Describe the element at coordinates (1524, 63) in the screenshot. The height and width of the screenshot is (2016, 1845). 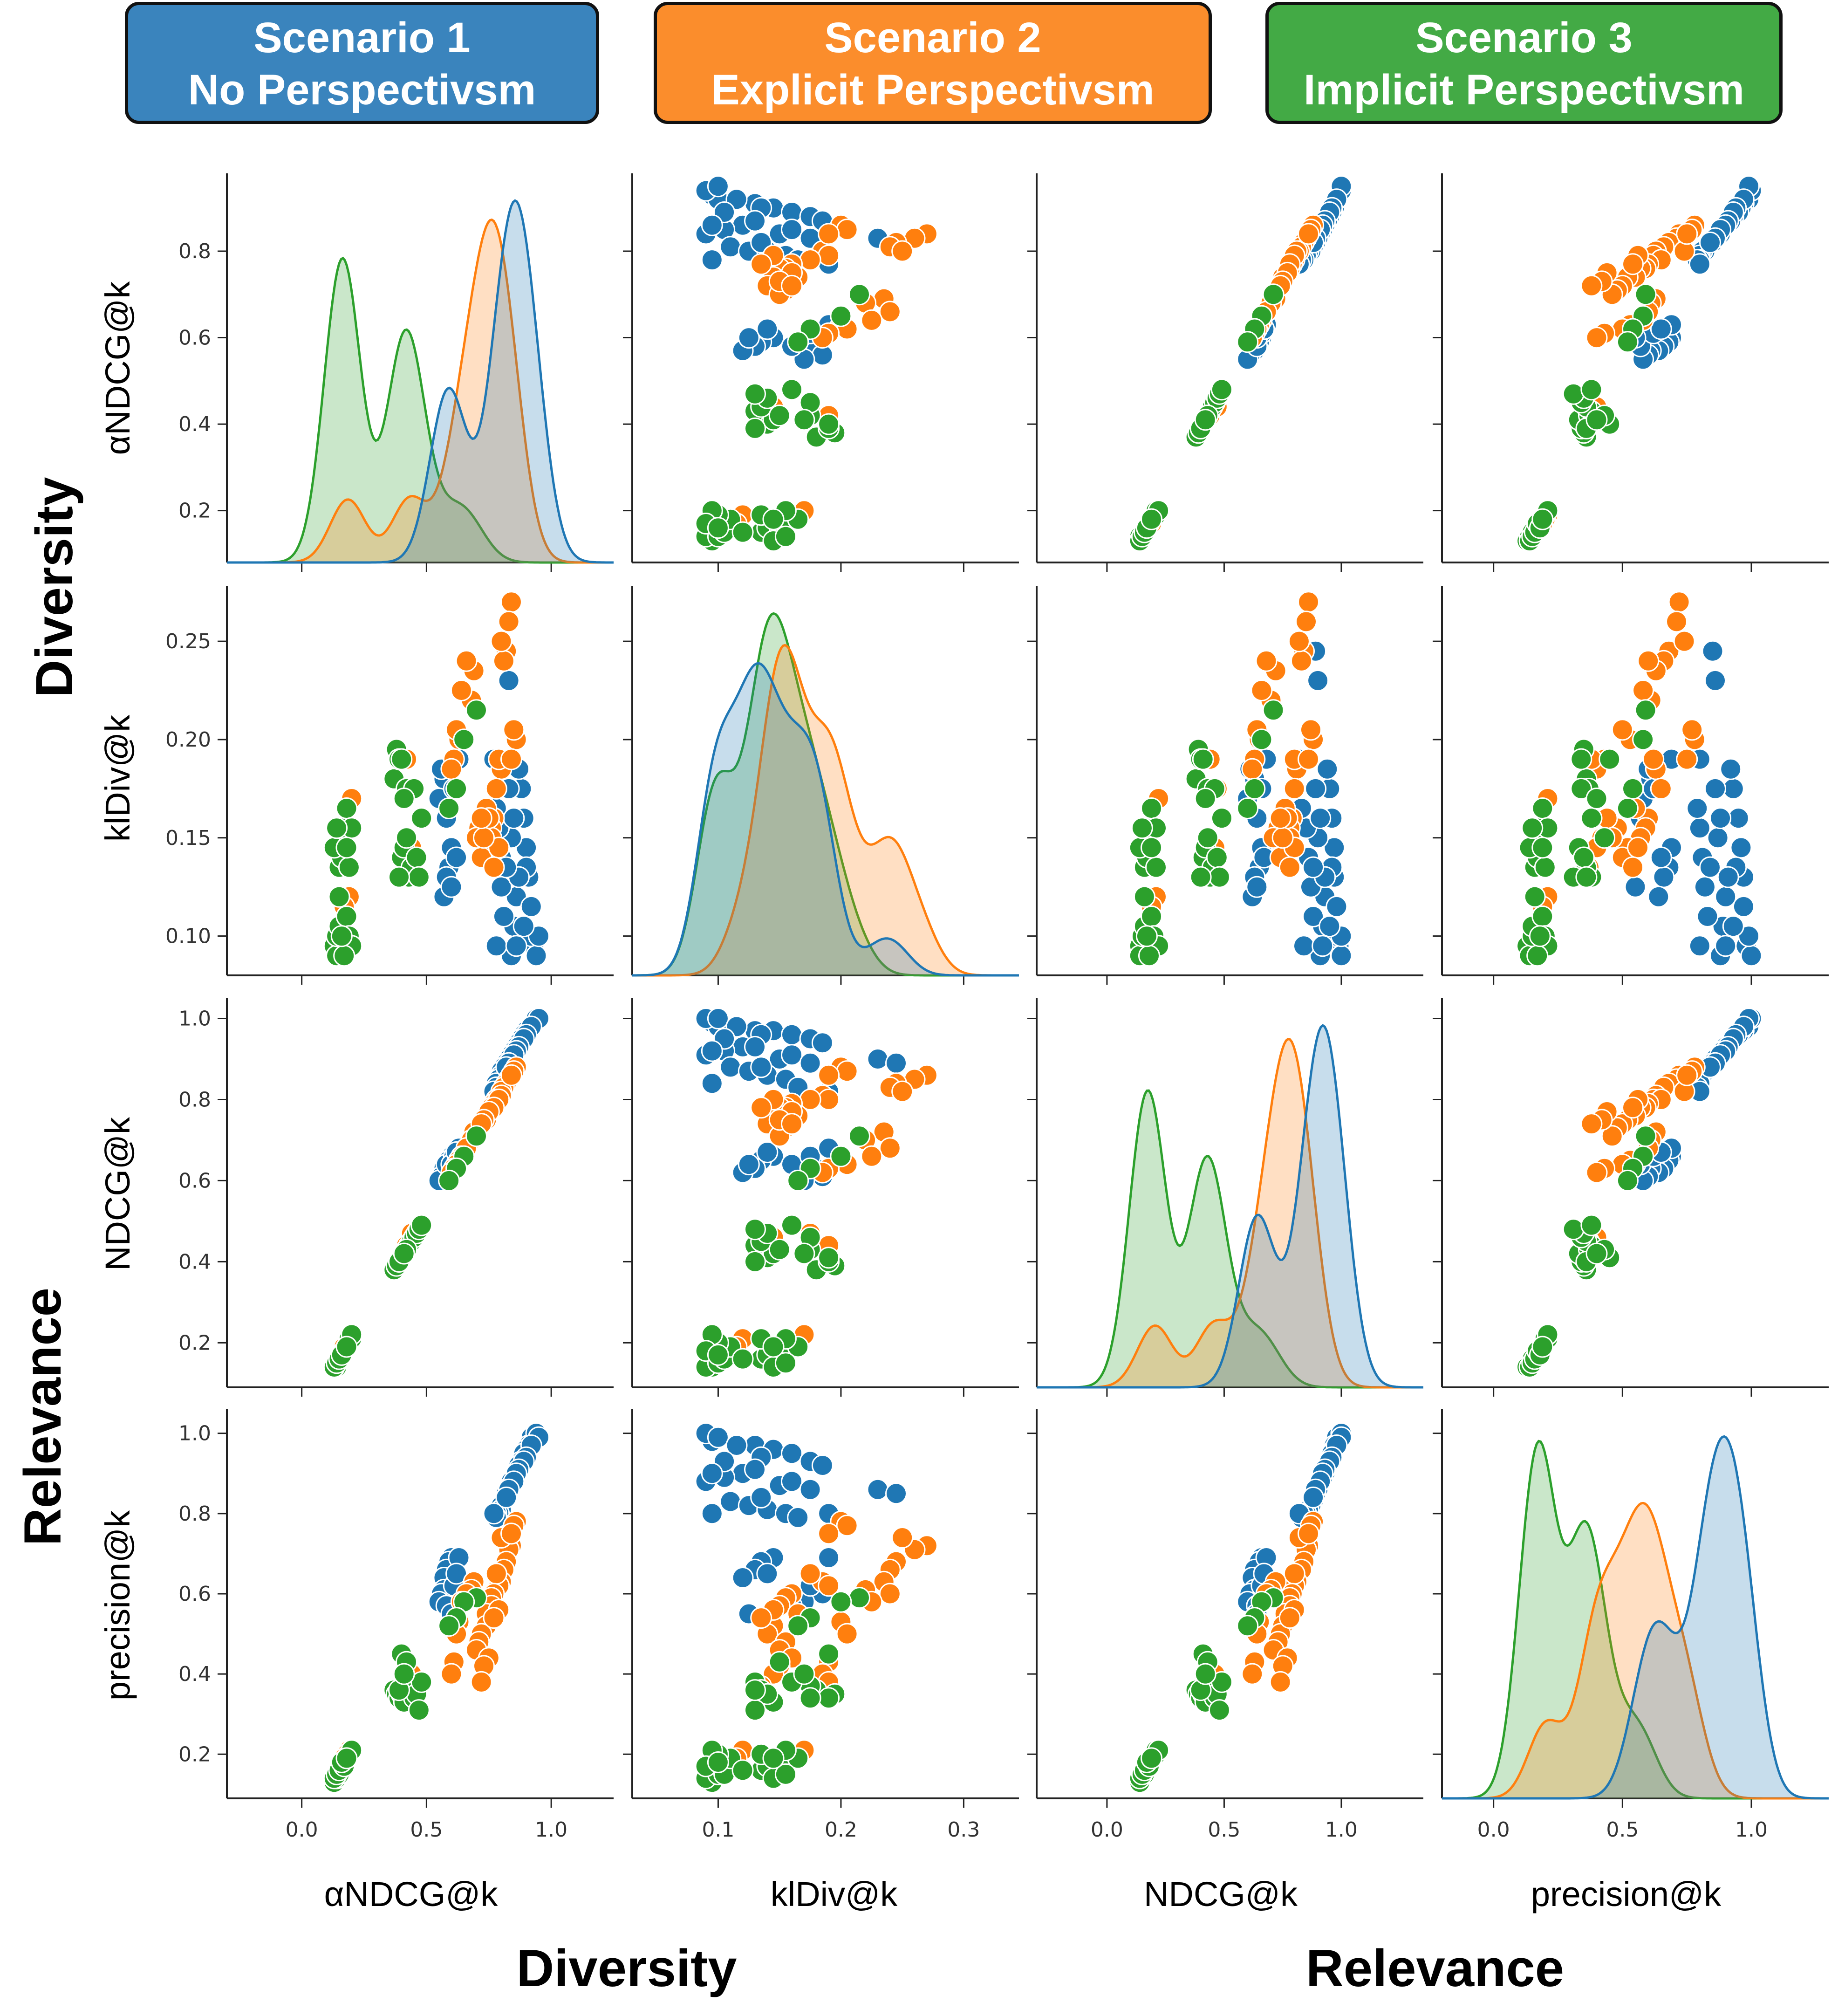
I see `scenario-3-label: Scenario 3 Implicit Perspectivsm` at that location.